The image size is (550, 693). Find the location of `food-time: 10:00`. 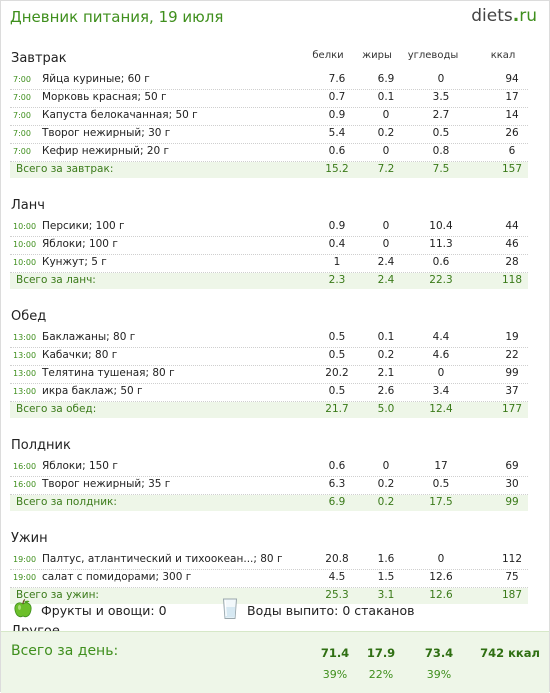

food-time: 10:00 is located at coordinates (25, 226).